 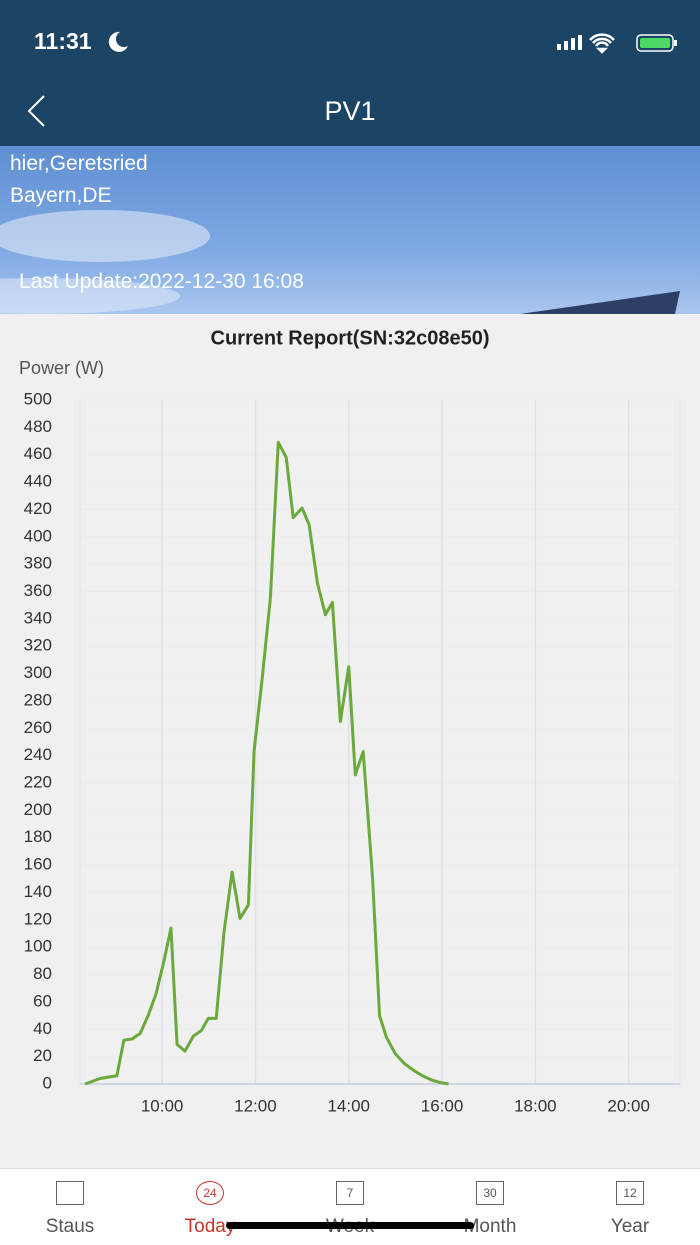 What do you see at coordinates (340, 262) in the screenshot?
I see `banner-art` at bounding box center [340, 262].